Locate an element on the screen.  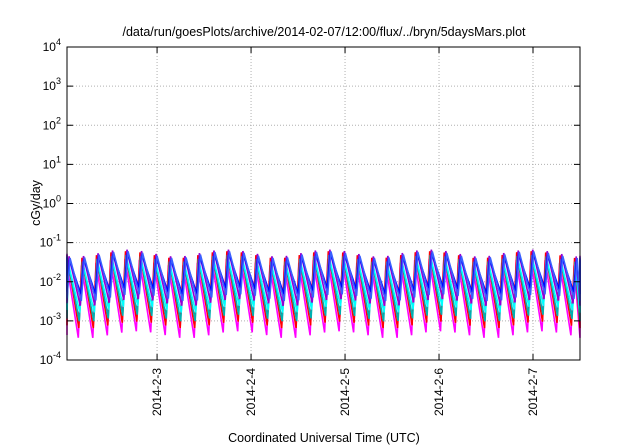
y-tick-label: 10⁻³ is located at coordinates (50, 319).